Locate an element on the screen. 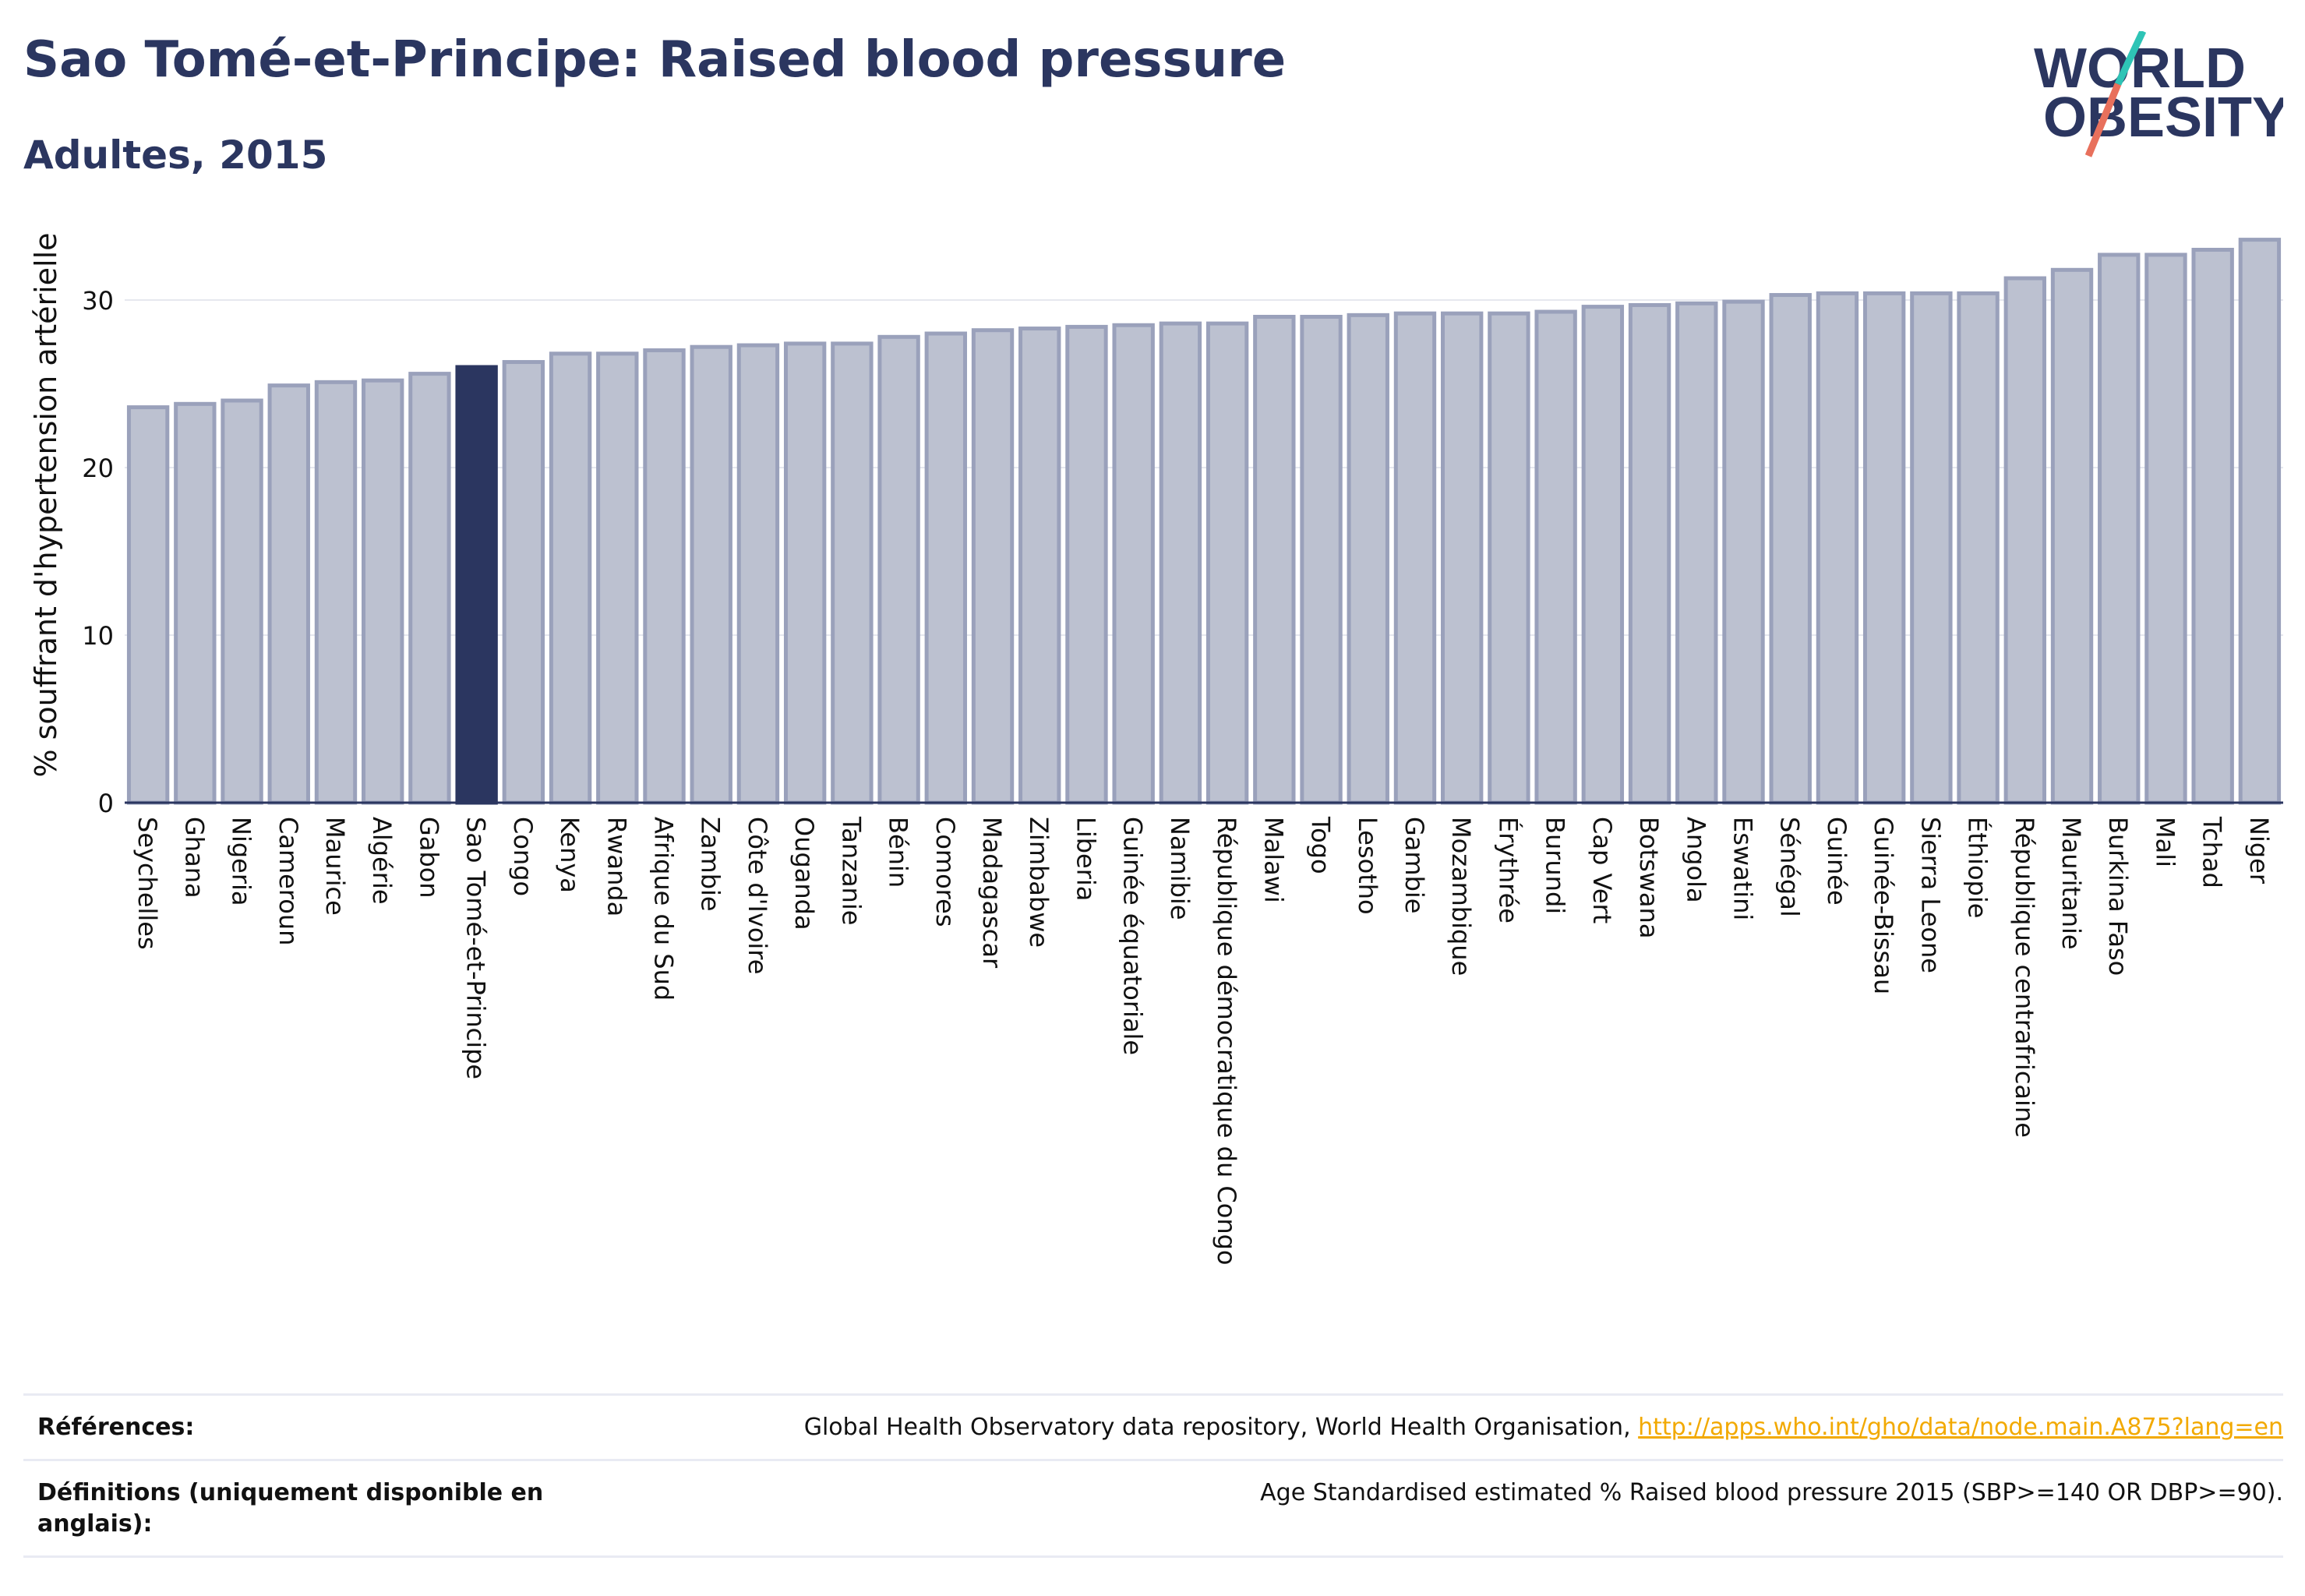 Image resolution: width=2305 pixels, height=1596 pixels. x-tick-label: République démocratique du Congo is located at coordinates (1226, 1041).